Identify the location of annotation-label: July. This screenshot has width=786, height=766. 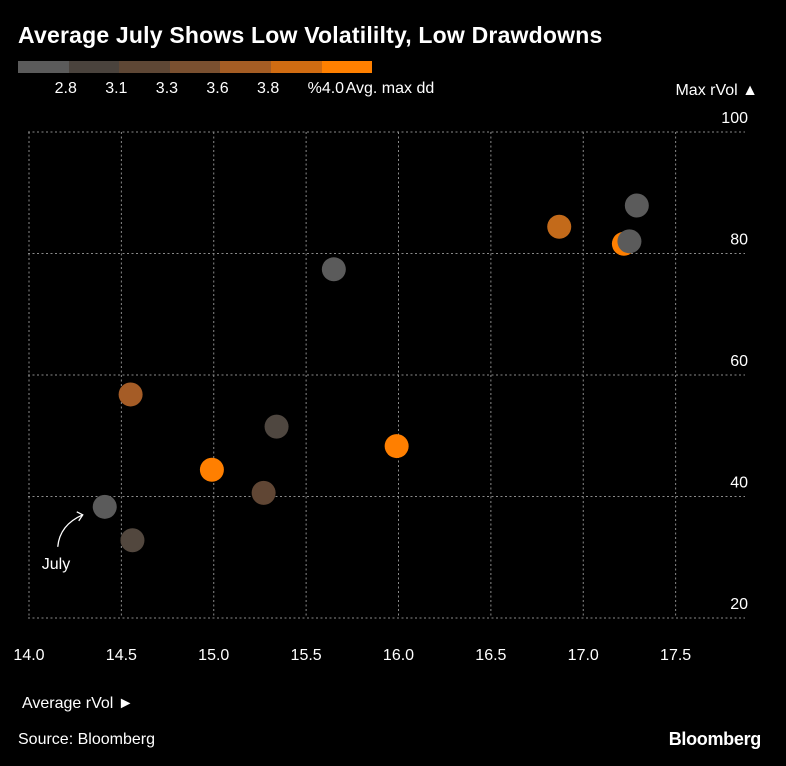
(56, 564).